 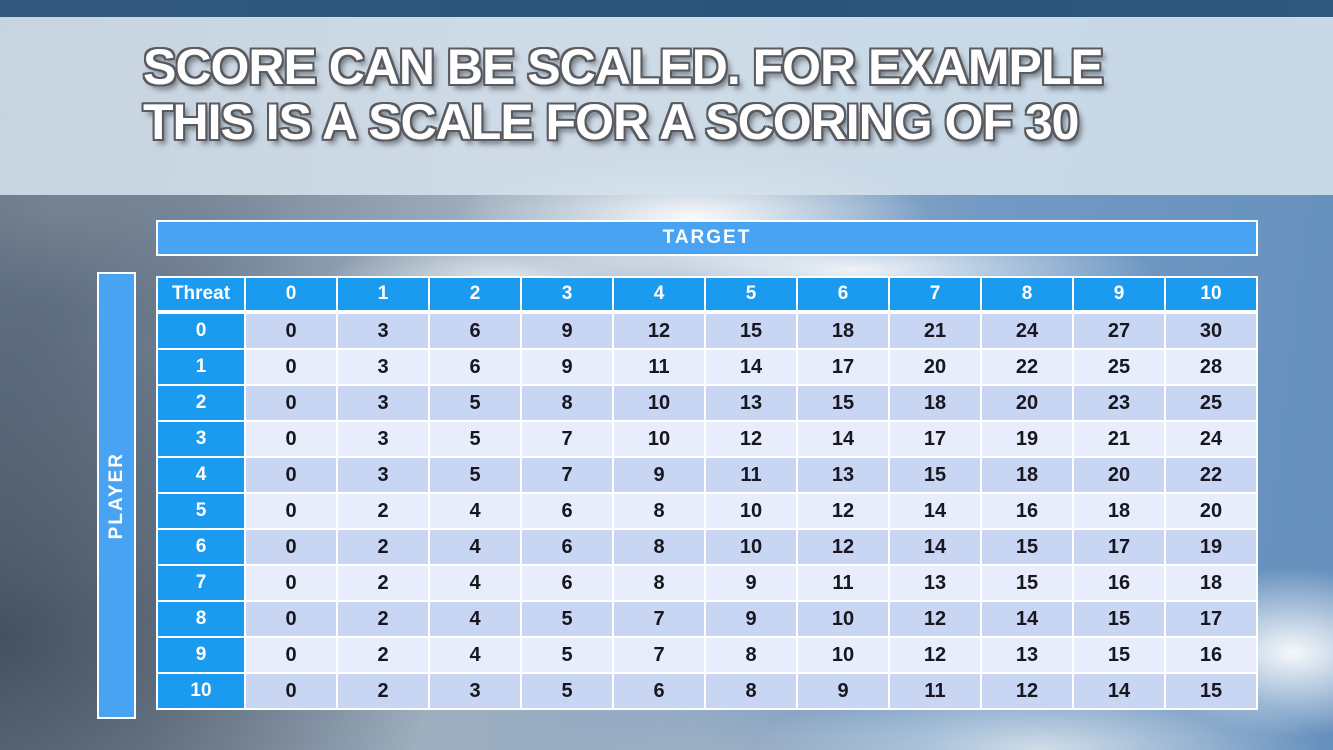 I want to click on player-row-header: 8, so click(x=201, y=619).